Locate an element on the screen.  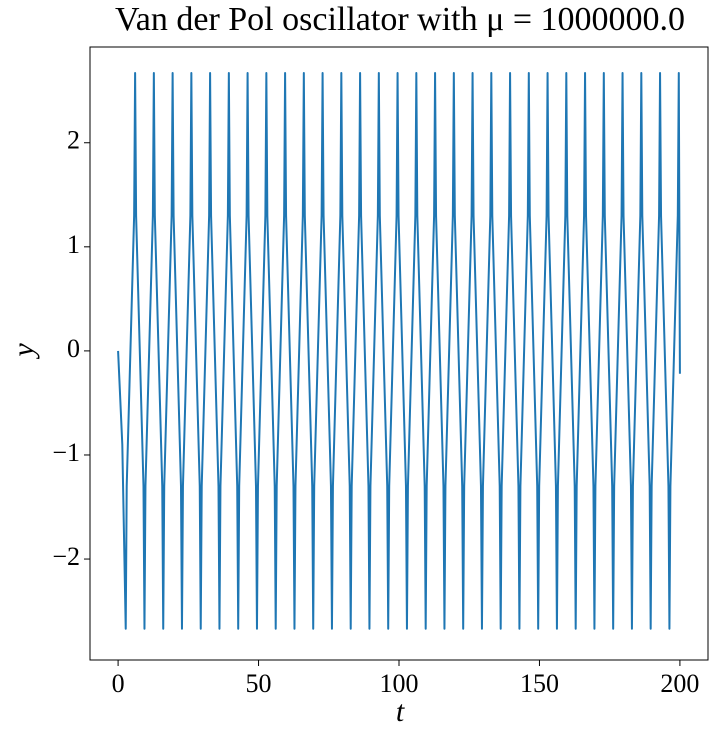
y-tick-label: −2 is located at coordinates (66, 556).